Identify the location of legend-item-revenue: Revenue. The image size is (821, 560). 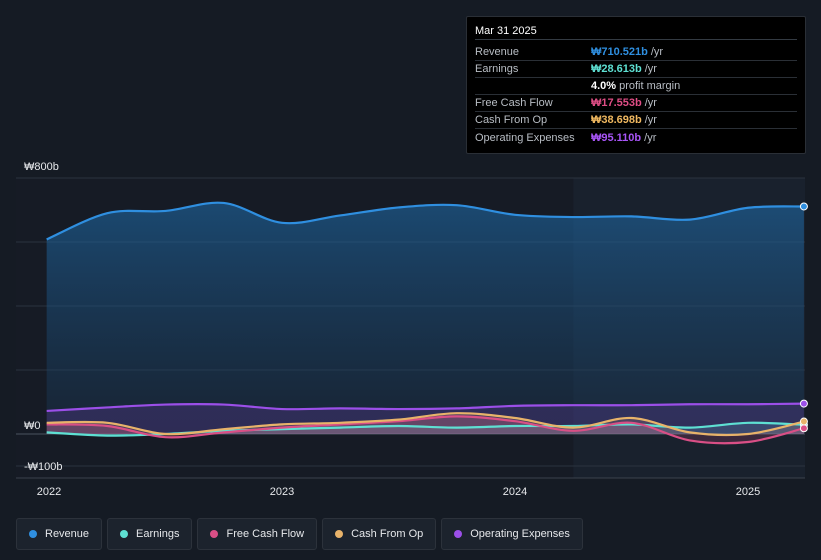
(59, 534).